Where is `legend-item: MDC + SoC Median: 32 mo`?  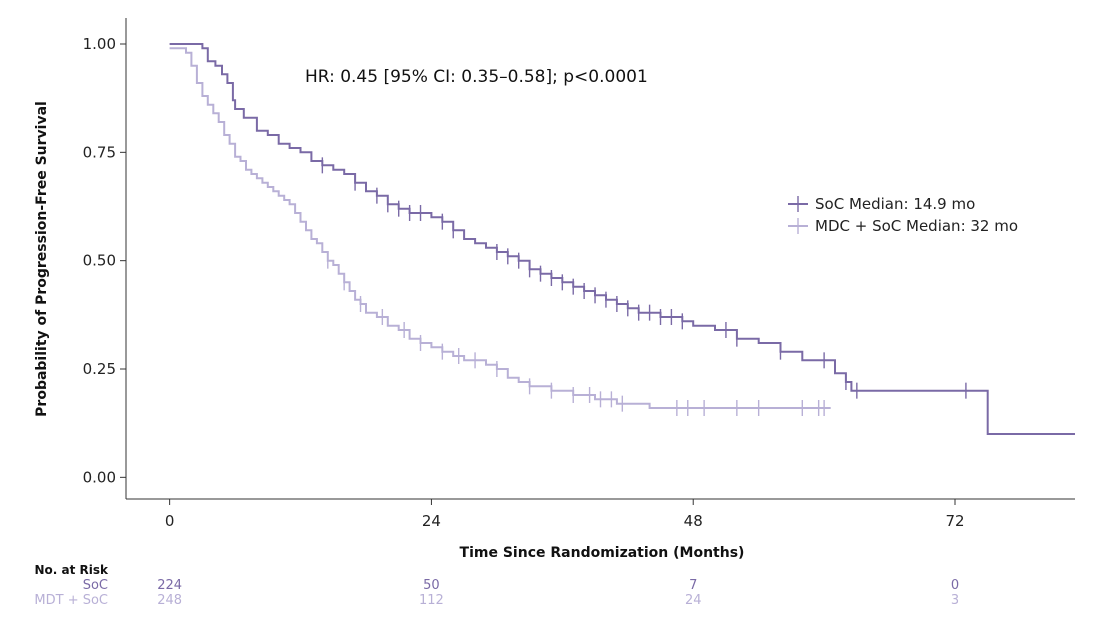 legend-item: MDC + SoC Median: 32 mo is located at coordinates (903, 226).